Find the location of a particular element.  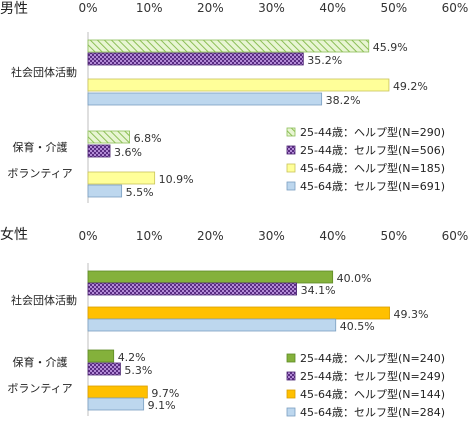

panel-title: 女性 is located at coordinates (14, 234).